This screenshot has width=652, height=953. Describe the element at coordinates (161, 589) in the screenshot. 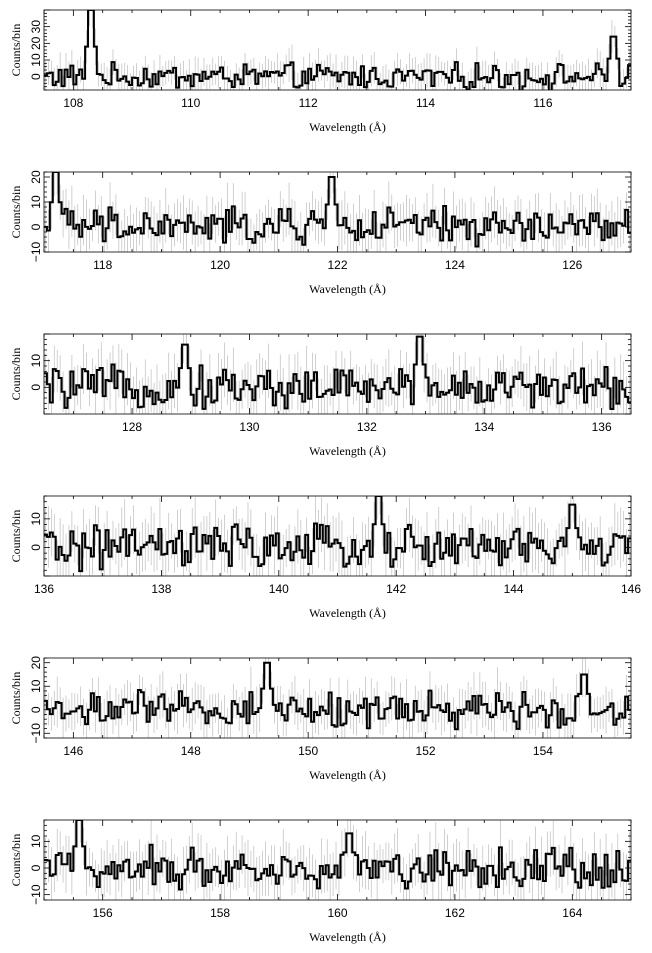

I see `x-tick-label: 138` at that location.